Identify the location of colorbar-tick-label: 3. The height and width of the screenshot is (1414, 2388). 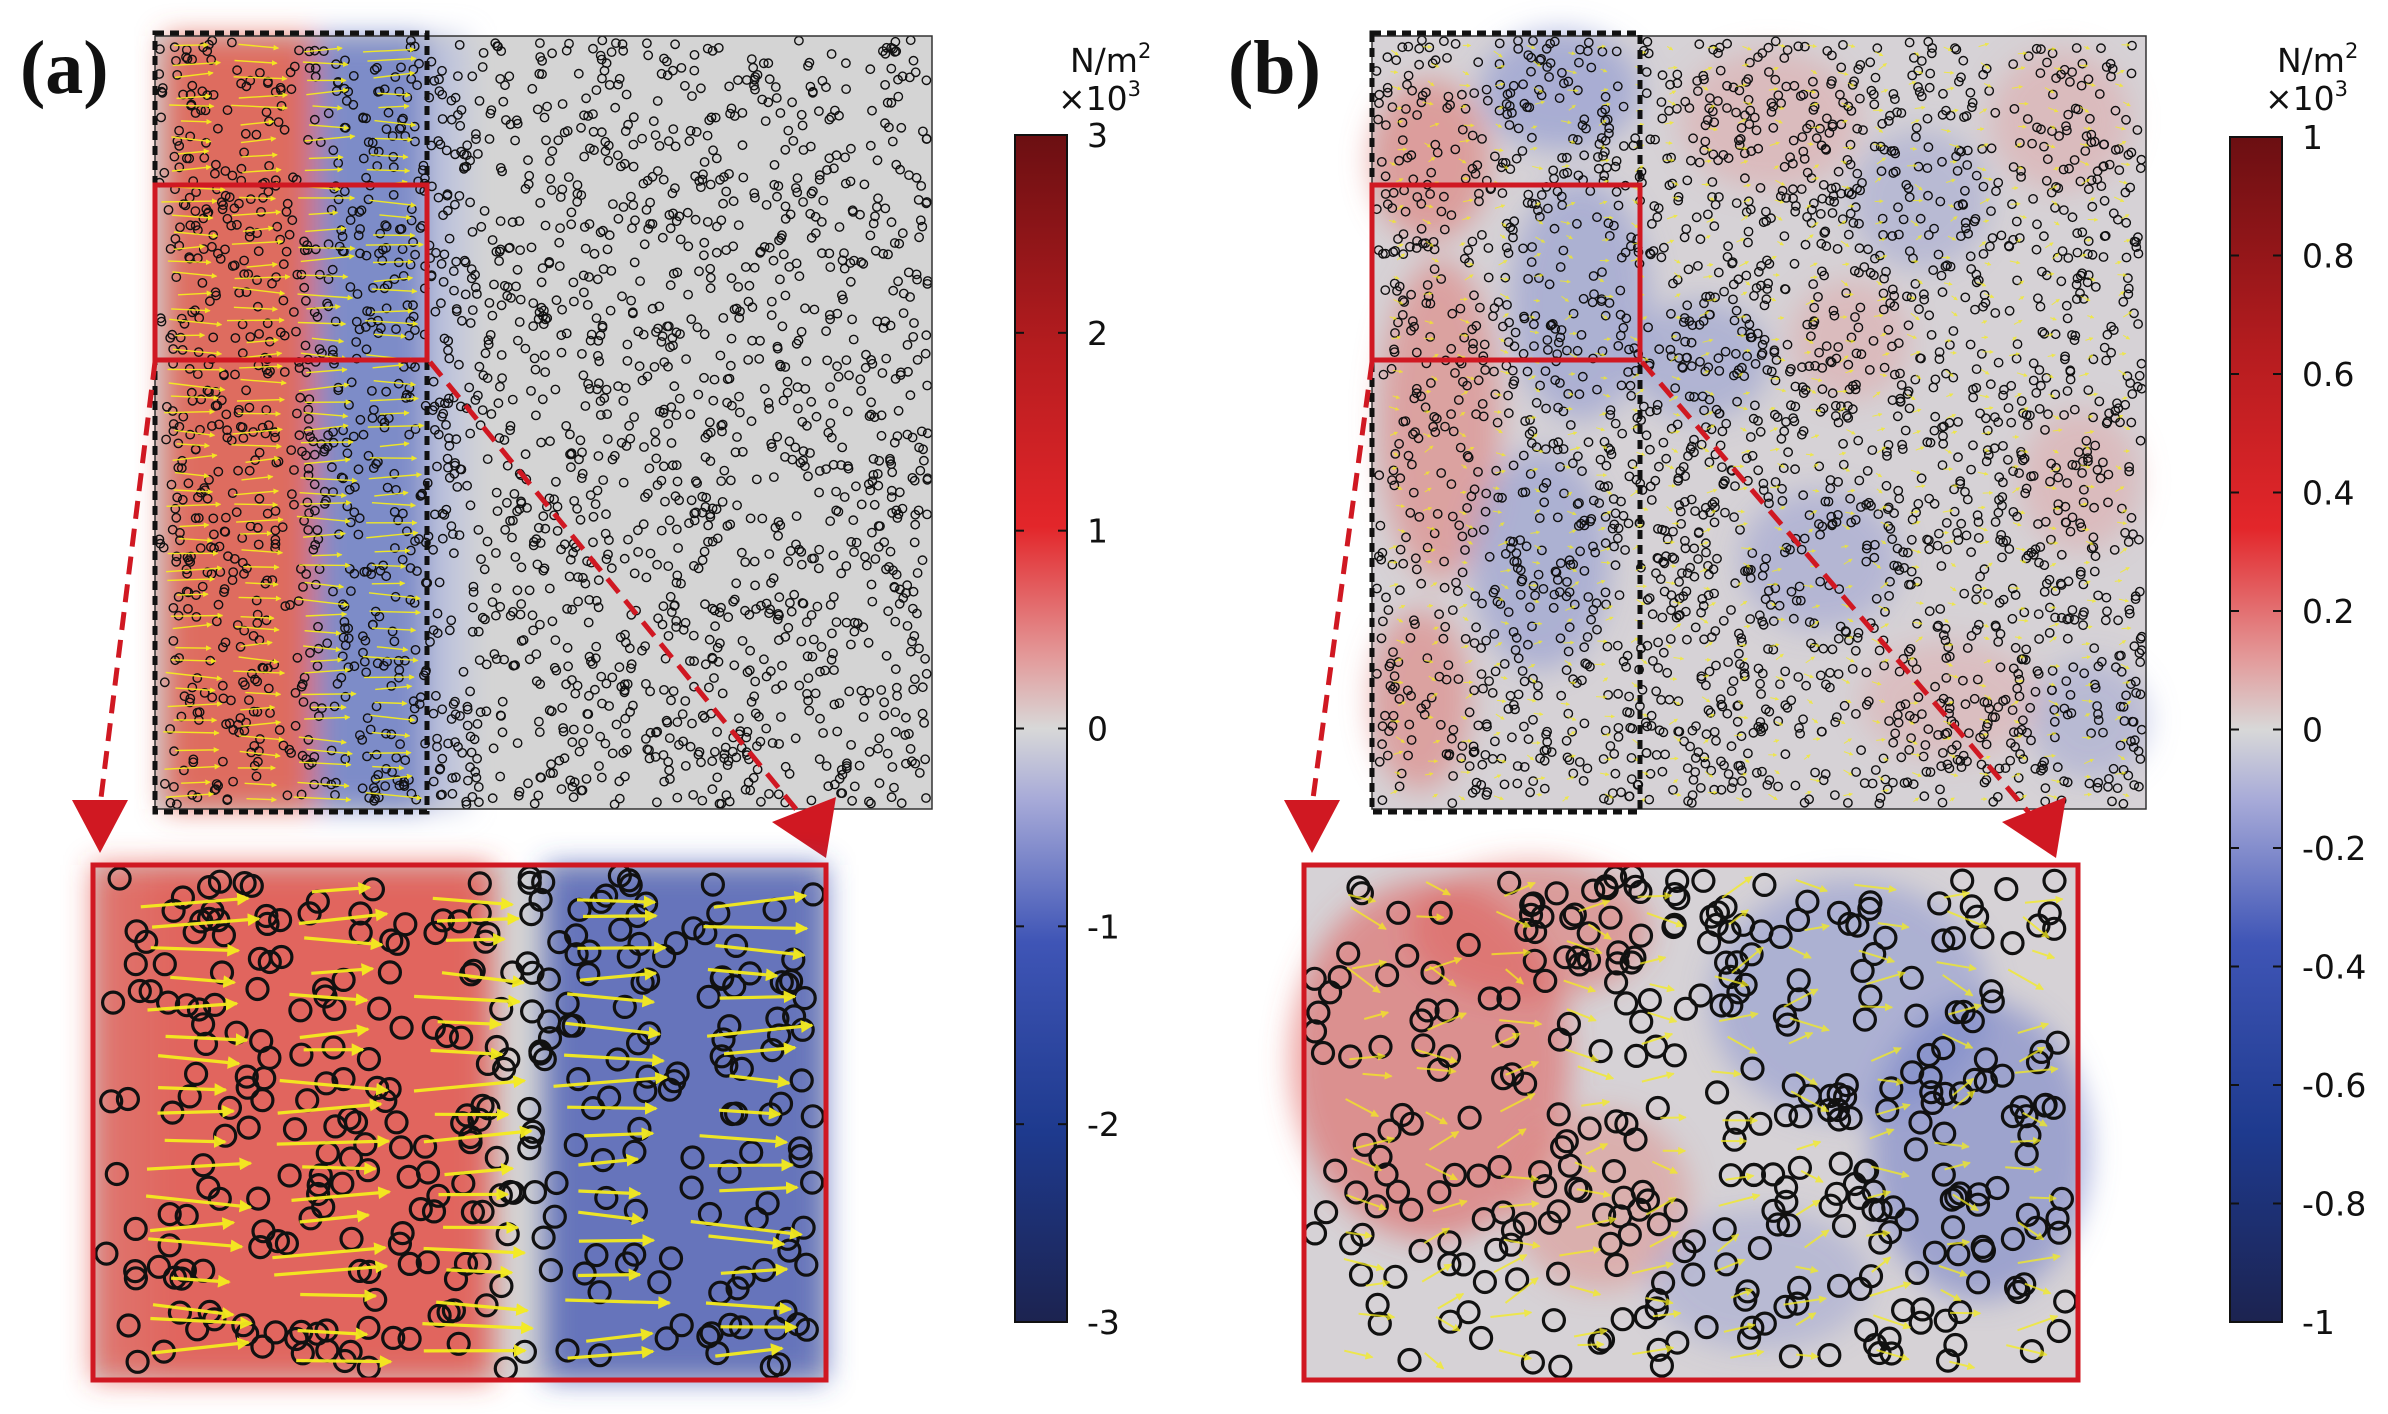
(1097, 135).